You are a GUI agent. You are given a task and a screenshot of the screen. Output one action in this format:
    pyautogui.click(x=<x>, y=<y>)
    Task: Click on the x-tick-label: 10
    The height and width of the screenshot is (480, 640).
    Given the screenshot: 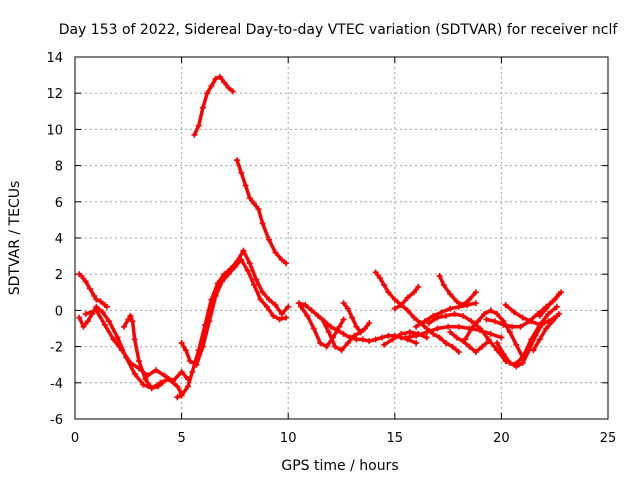 What is the action you would take?
    pyautogui.click(x=288, y=438)
    